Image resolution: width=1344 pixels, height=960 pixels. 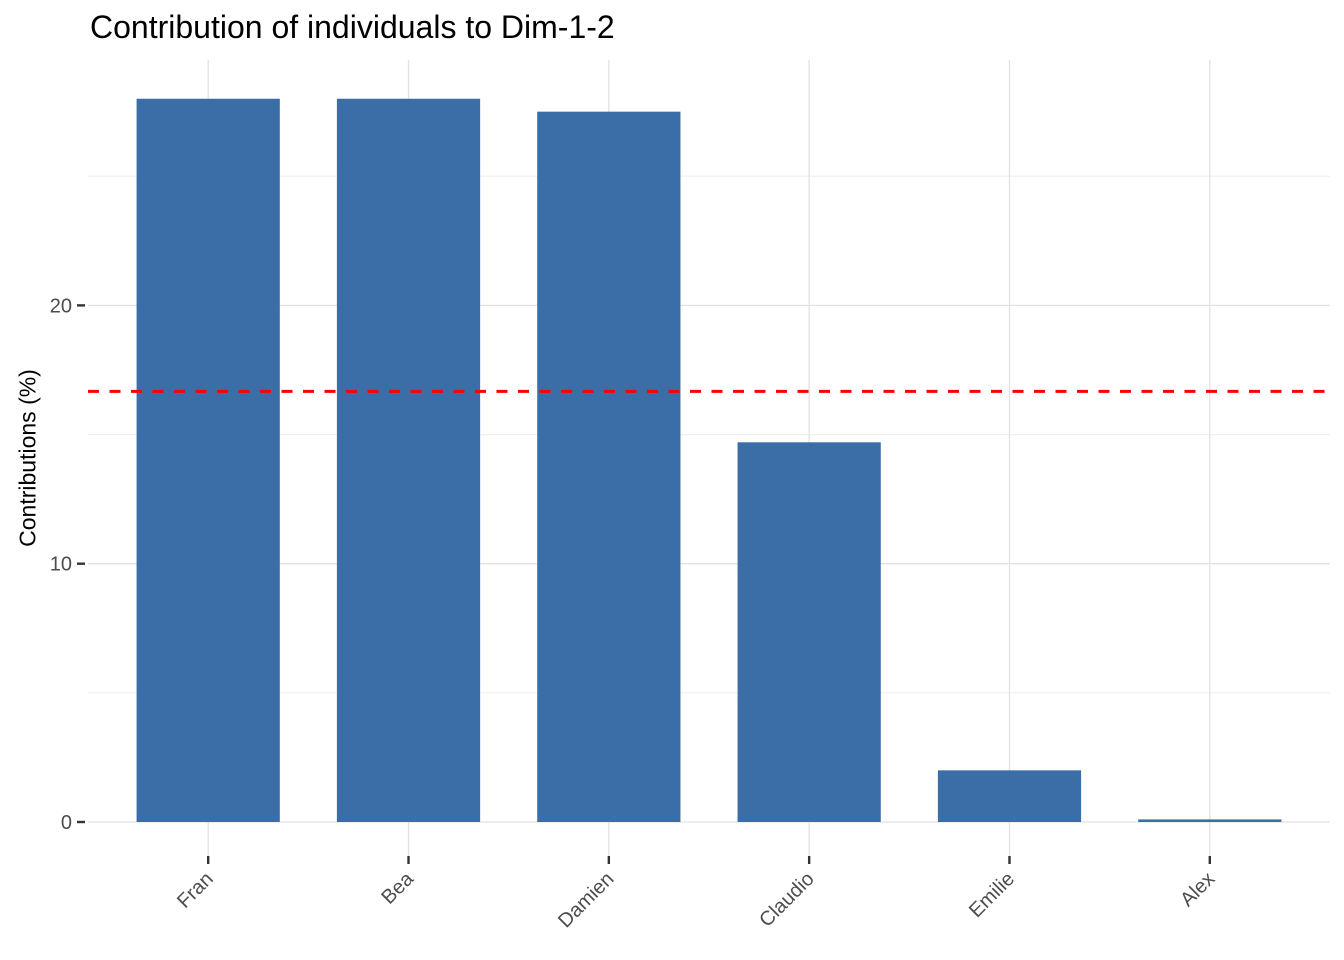 I want to click on bar-emilie, so click(x=1009, y=796).